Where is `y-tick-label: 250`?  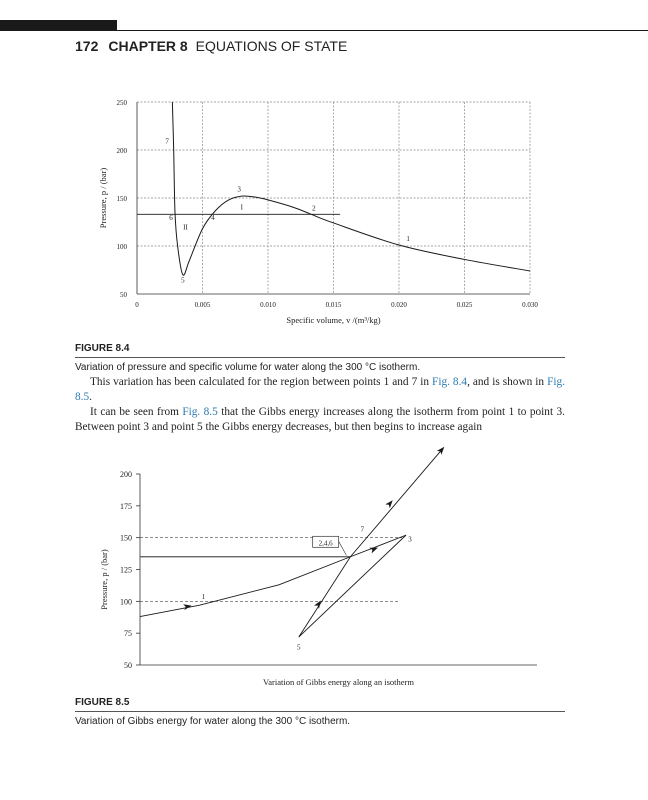 y-tick-label: 250 is located at coordinates (122, 103).